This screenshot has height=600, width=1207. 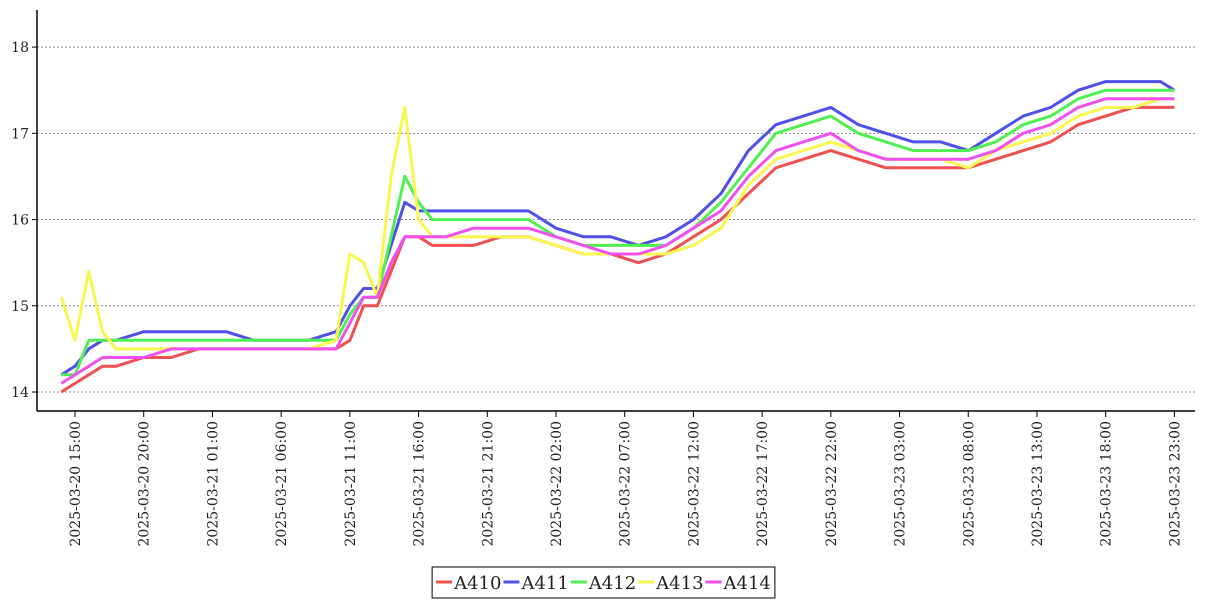 I want to click on y-tick-label: 18, so click(x=20, y=48).